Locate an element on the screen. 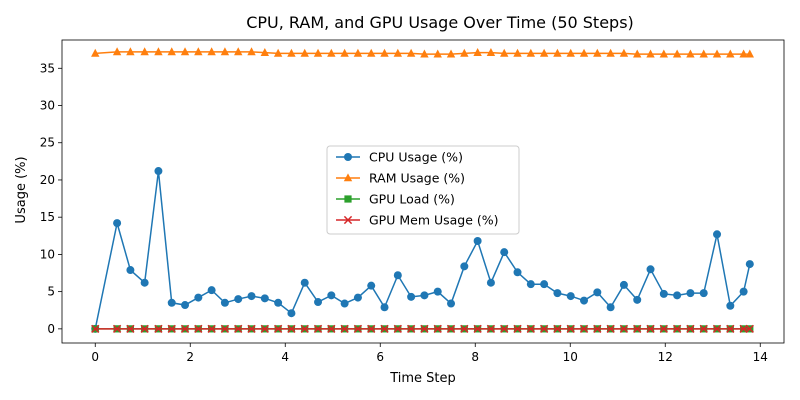 Image resolution: width=800 pixels, height=400 pixels. y-tick-label: 0 is located at coordinates (51, 329).